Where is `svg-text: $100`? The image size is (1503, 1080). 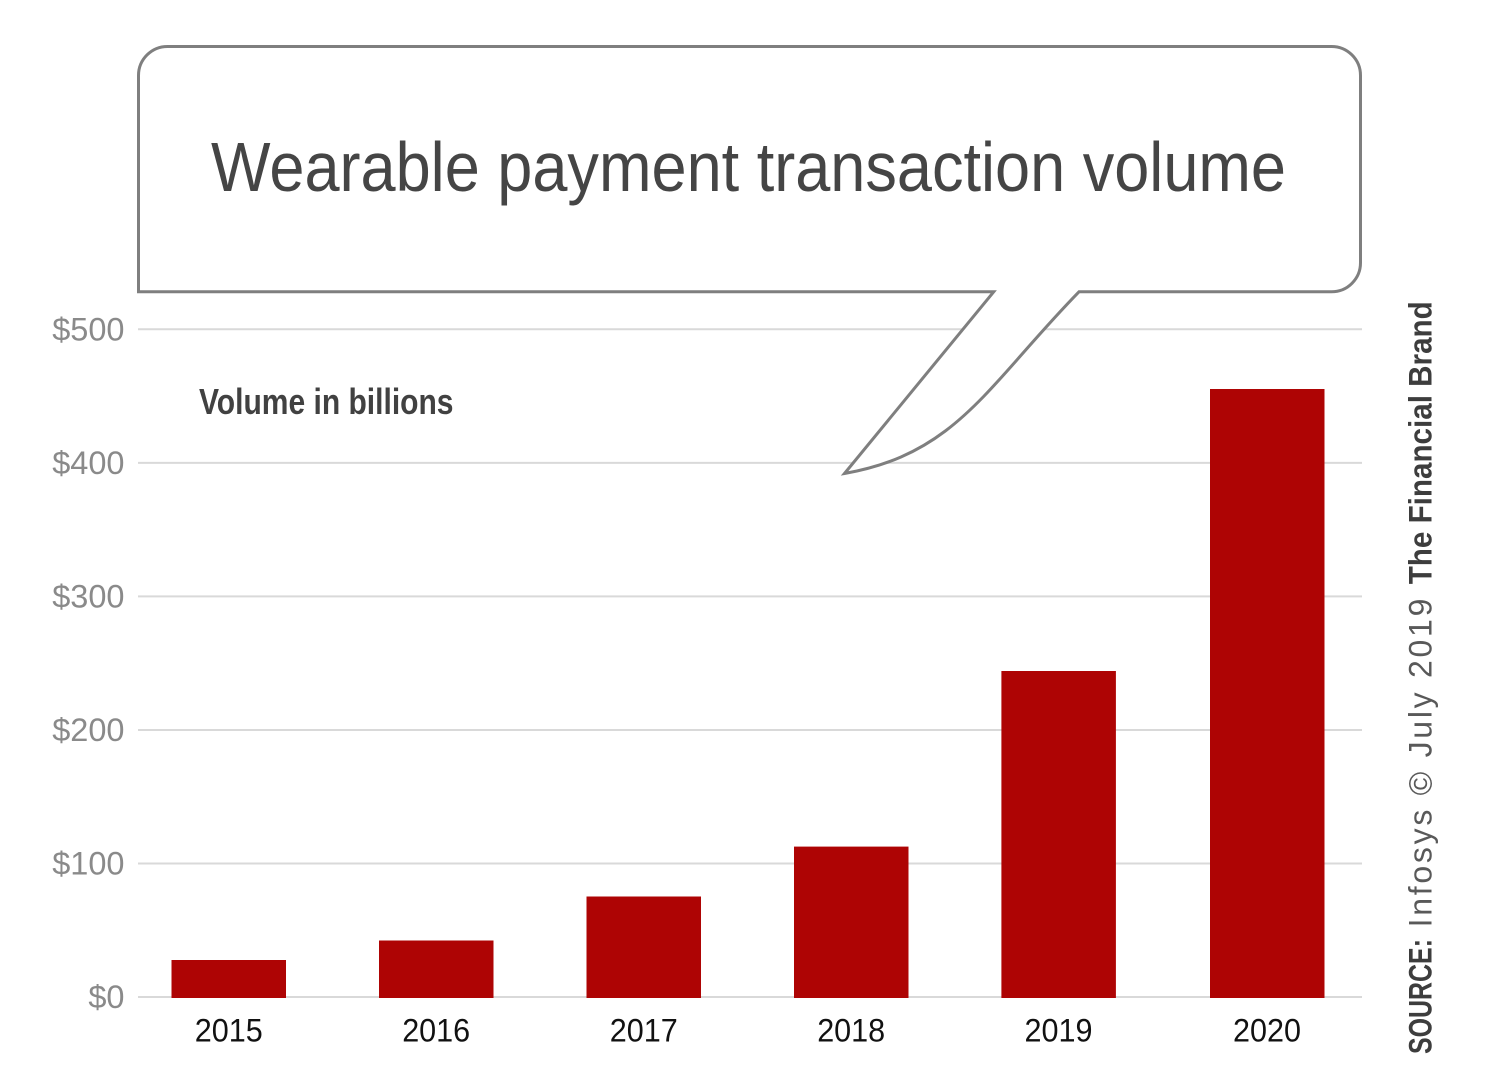
svg-text: $100 is located at coordinates (88, 864).